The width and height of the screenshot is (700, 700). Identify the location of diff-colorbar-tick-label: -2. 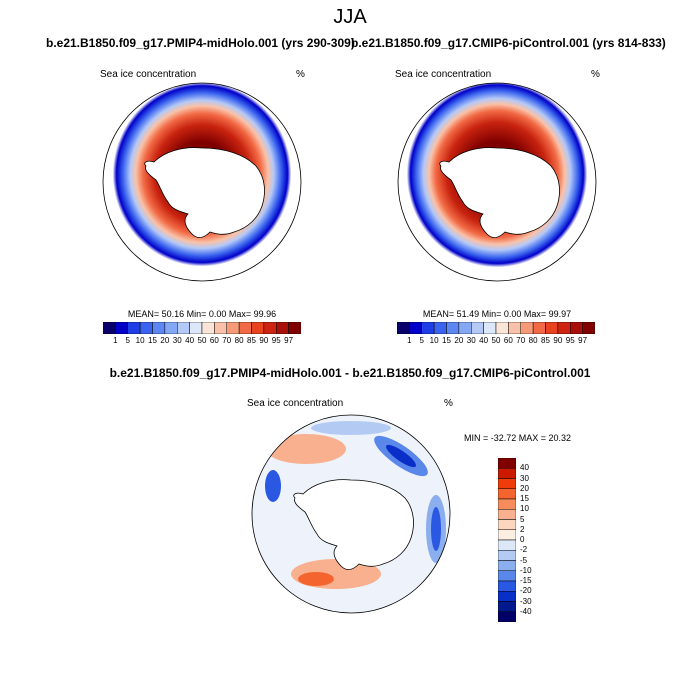
(524, 550).